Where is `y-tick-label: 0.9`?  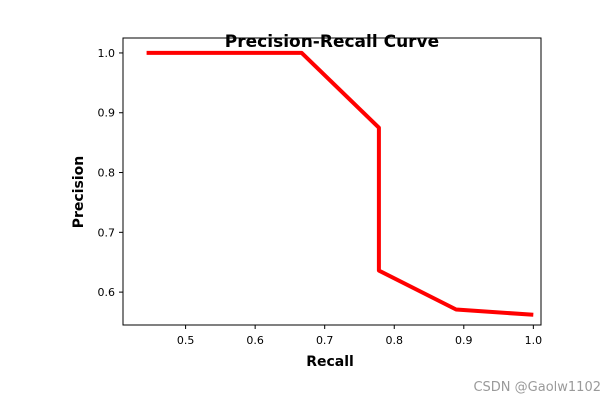 y-tick-label: 0.9 is located at coordinates (107, 113).